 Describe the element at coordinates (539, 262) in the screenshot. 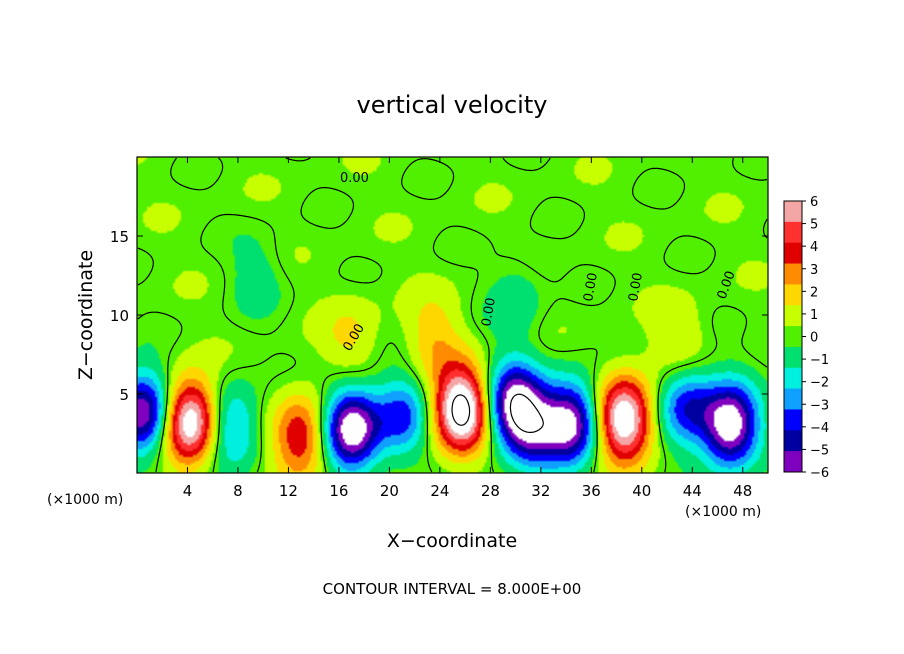

I see `contour-labels: 0.000.000.00 0.00 0.000.00` at that location.